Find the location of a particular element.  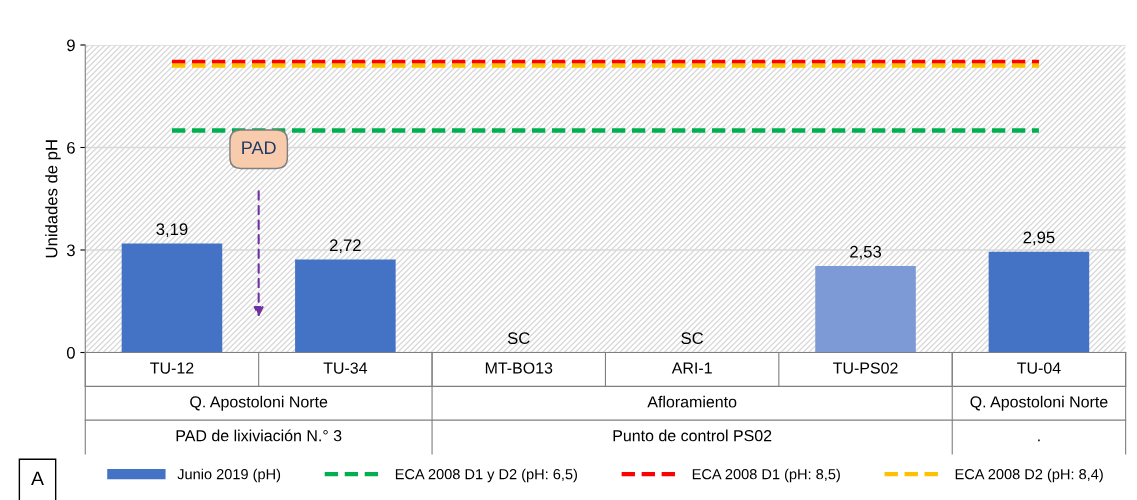

text: Punto de control PS02 is located at coordinates (692, 435).